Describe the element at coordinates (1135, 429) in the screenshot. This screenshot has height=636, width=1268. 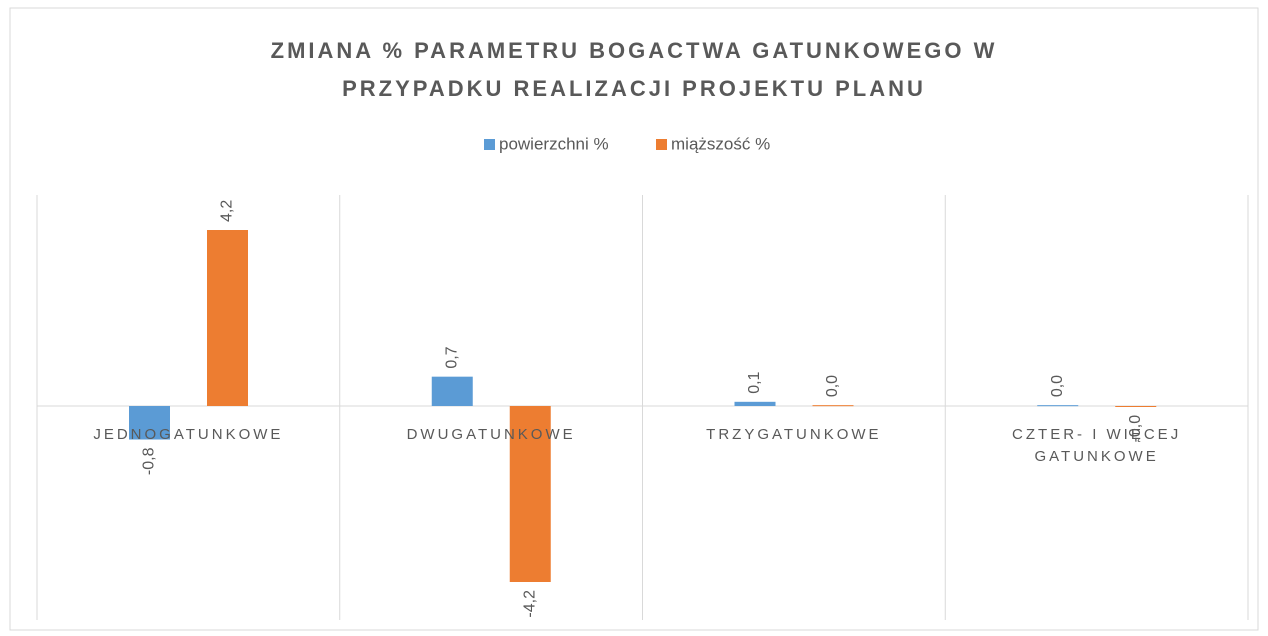
I see `data-label: -0,0` at that location.